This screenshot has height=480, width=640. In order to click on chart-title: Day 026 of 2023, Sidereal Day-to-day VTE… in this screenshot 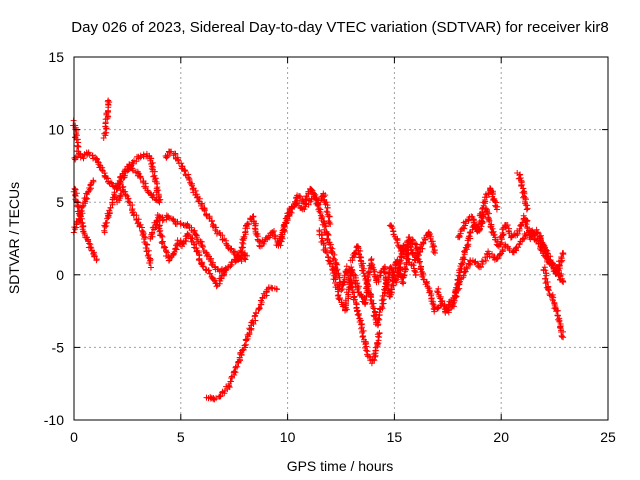, I will do `click(339, 27)`.